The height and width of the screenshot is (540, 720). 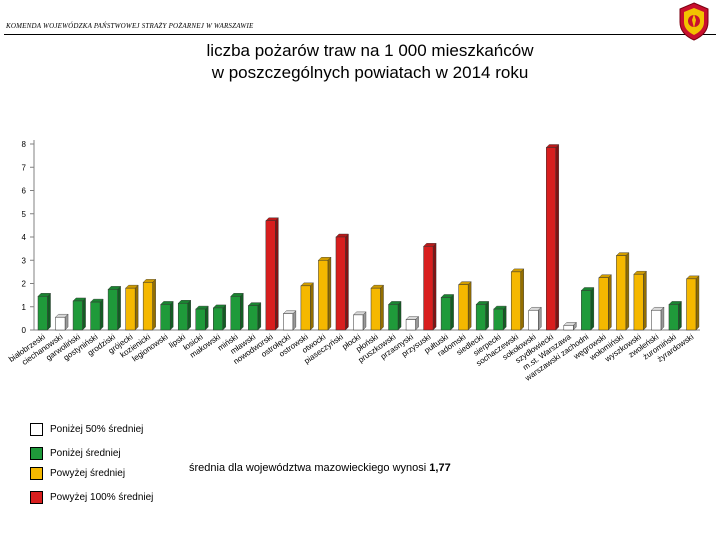 What do you see at coordinates (440, 468) in the screenshot?
I see `average-value: 1,77` at bounding box center [440, 468].